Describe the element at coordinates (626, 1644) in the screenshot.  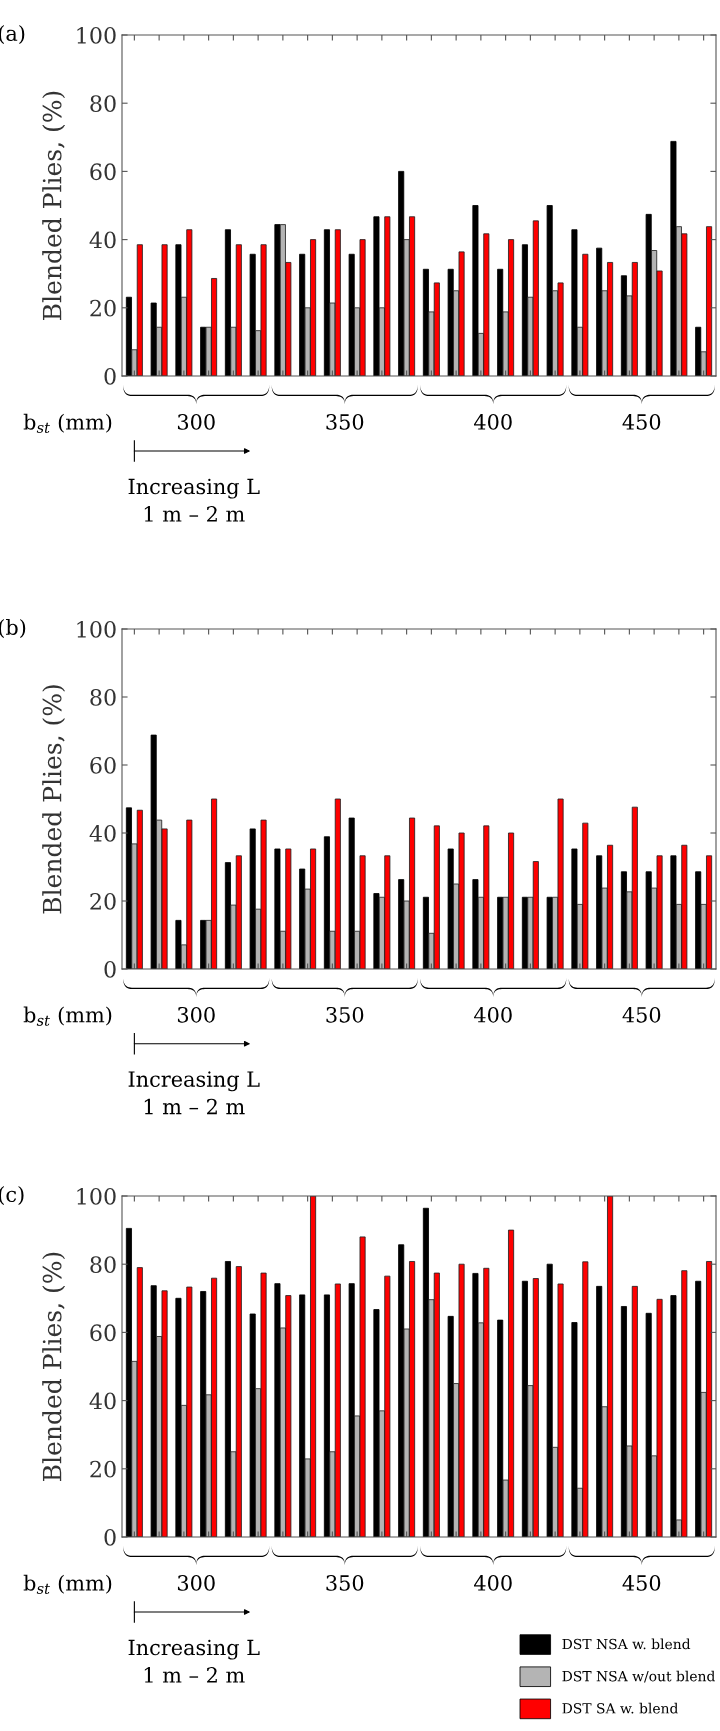
I see `legend-label: DST NSA w. blend` at that location.